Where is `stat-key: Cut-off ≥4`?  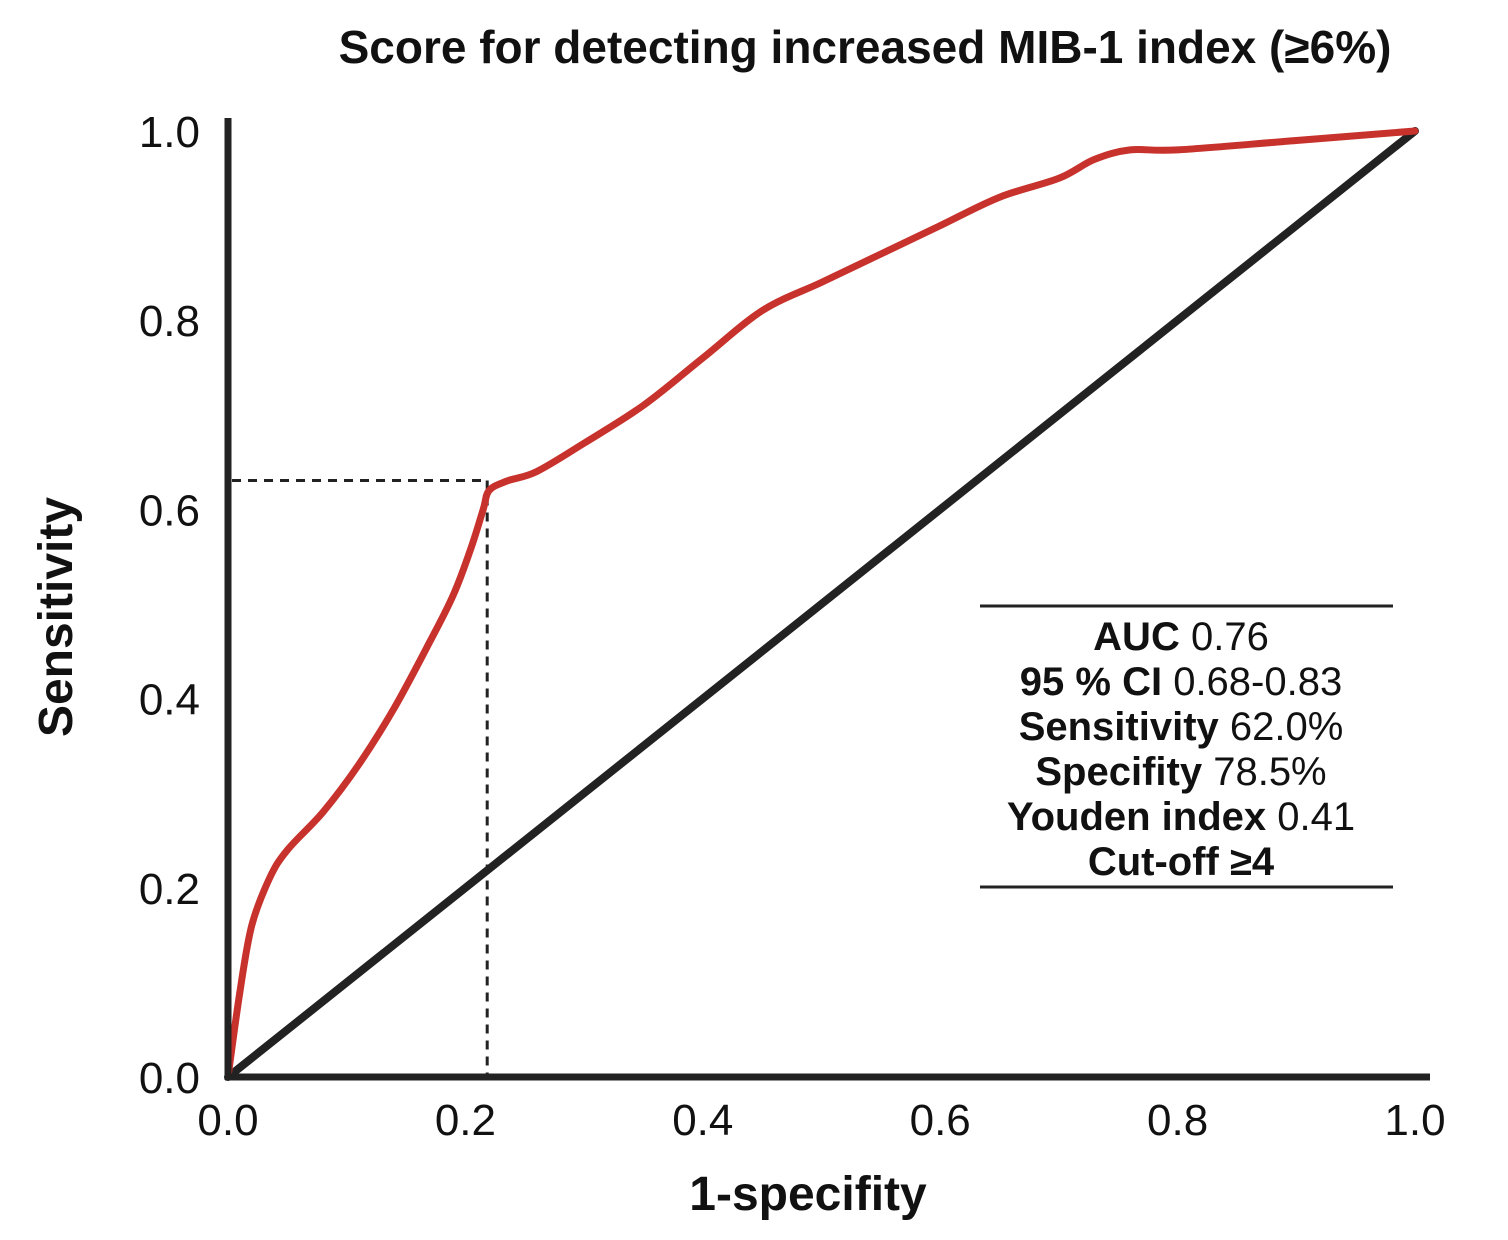 stat-key: Cut-off ≥4 is located at coordinates (1181, 862).